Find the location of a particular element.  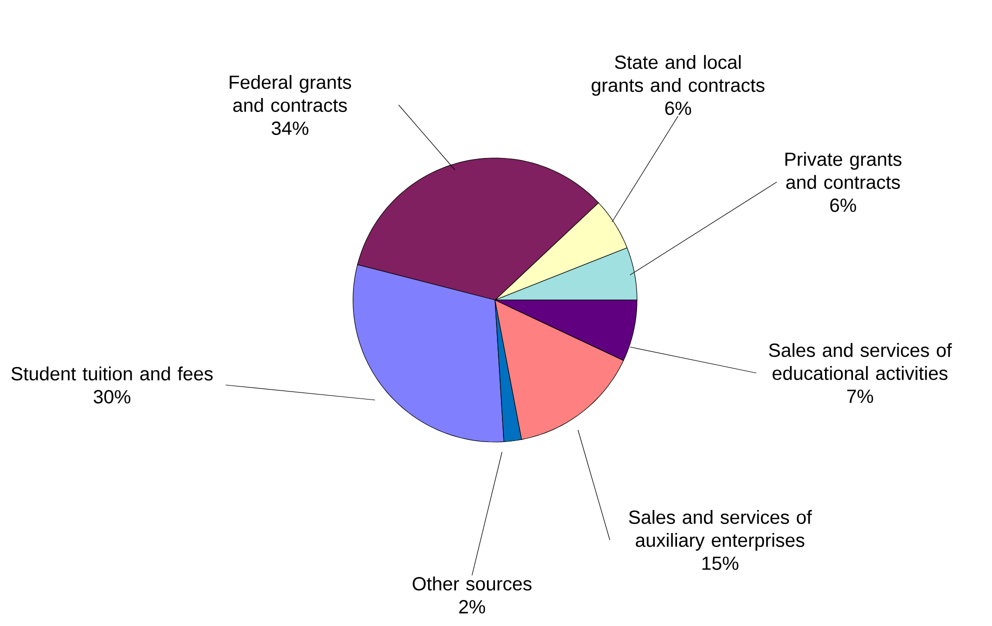

data-label: 30% is located at coordinates (112, 397).